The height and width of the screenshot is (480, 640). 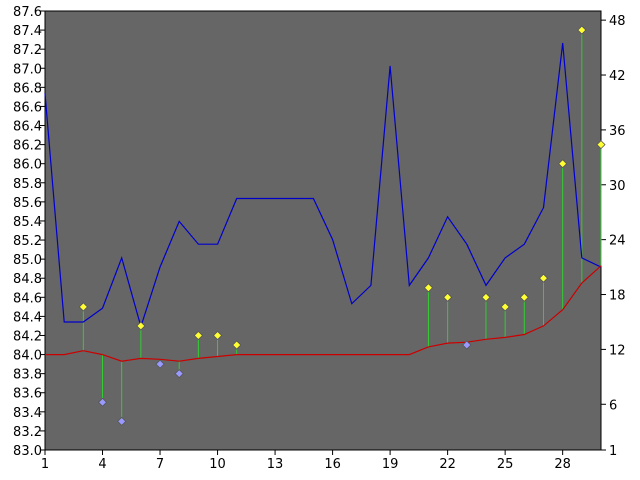 What do you see at coordinates (27, 165) in the screenshot?
I see `y-tick-label: 86.0` at bounding box center [27, 165].